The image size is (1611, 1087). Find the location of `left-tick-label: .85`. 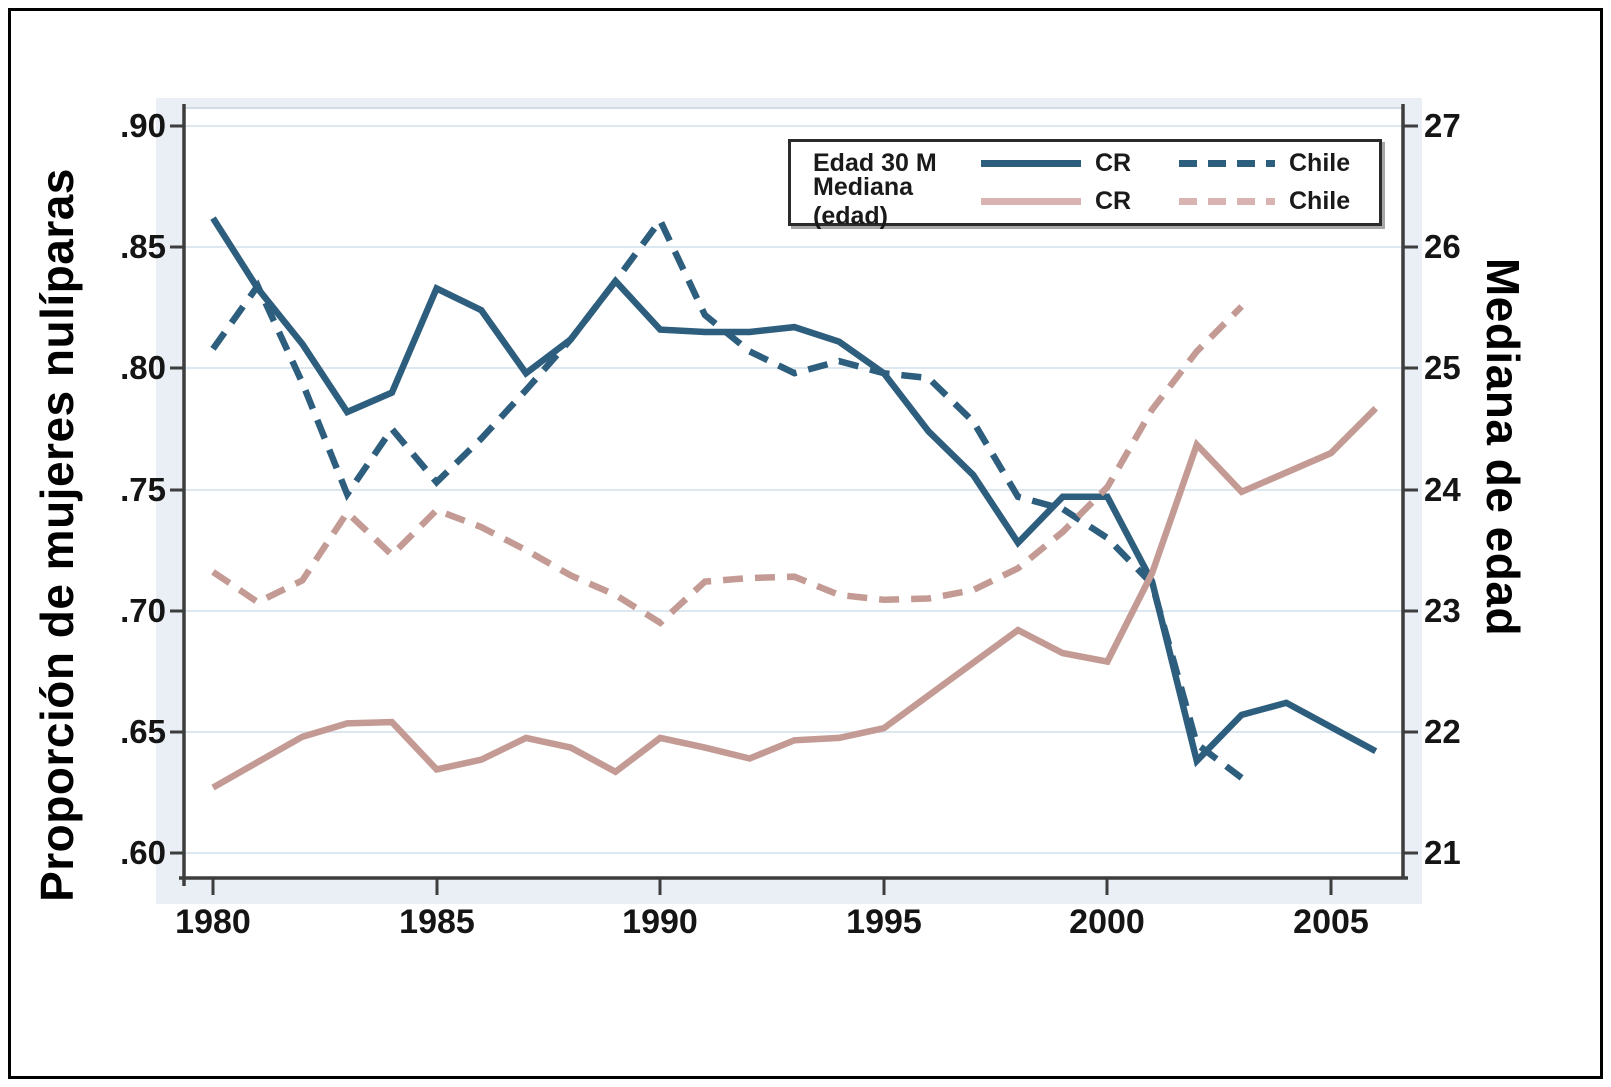

left-tick-label: .85 is located at coordinates (143, 246).